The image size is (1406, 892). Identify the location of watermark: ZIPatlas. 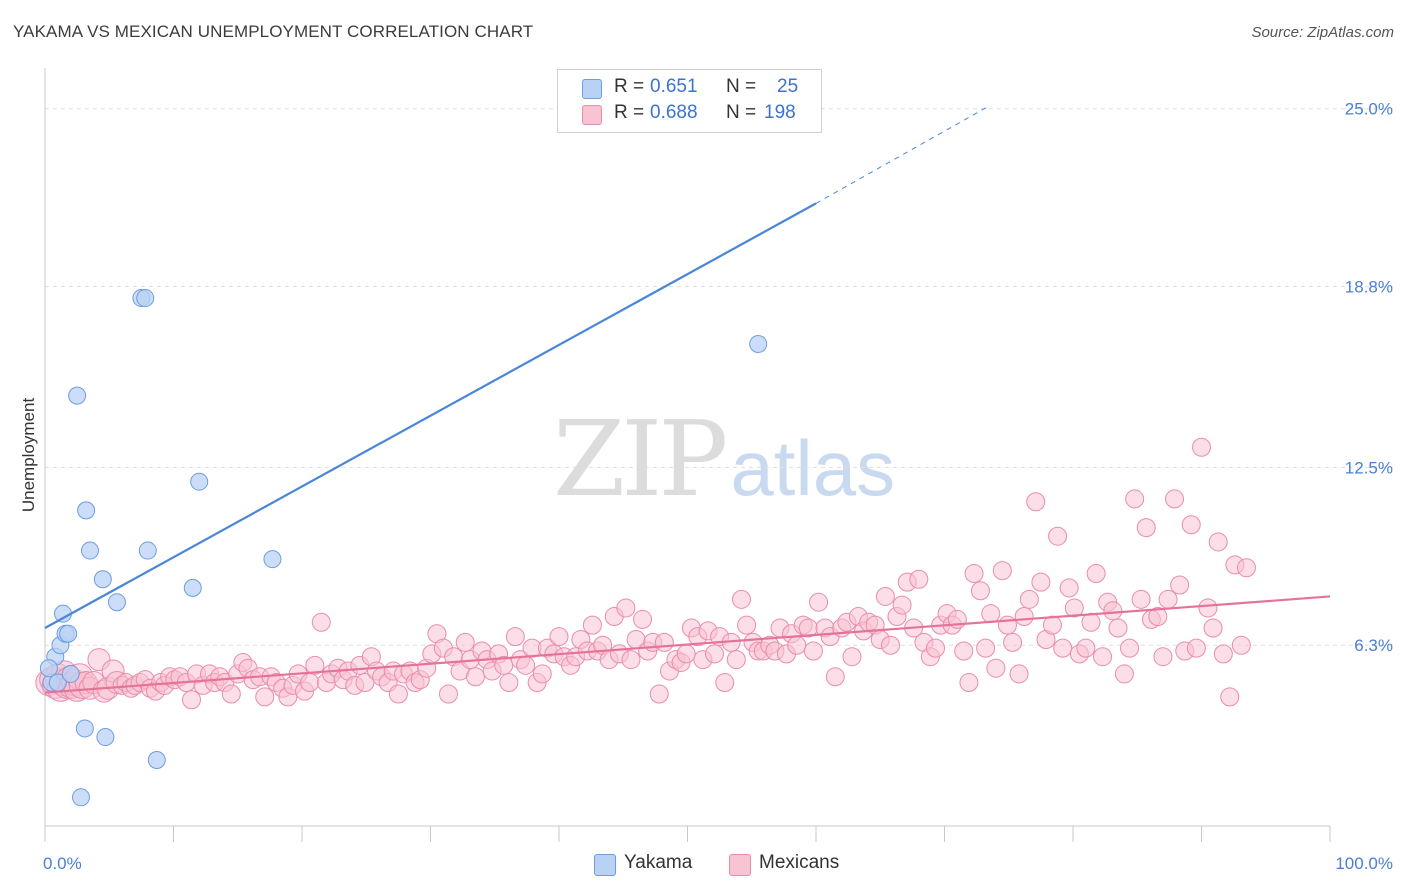
(724, 459).